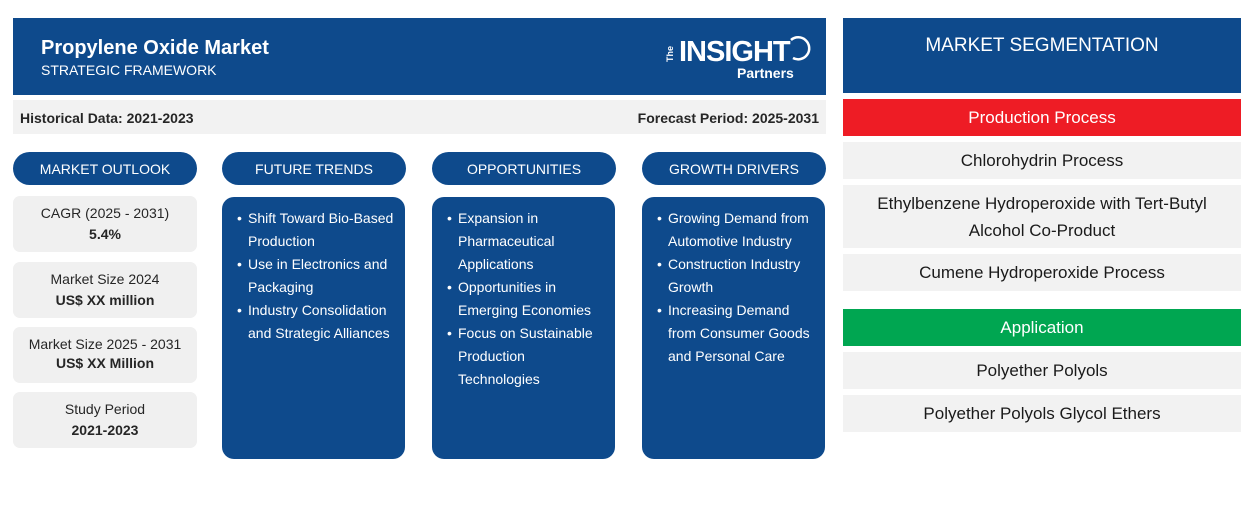 The width and height of the screenshot is (1254, 530). Describe the element at coordinates (738, 230) in the screenshot. I see `list-item: Growing Demand from Automotive Industry` at that location.